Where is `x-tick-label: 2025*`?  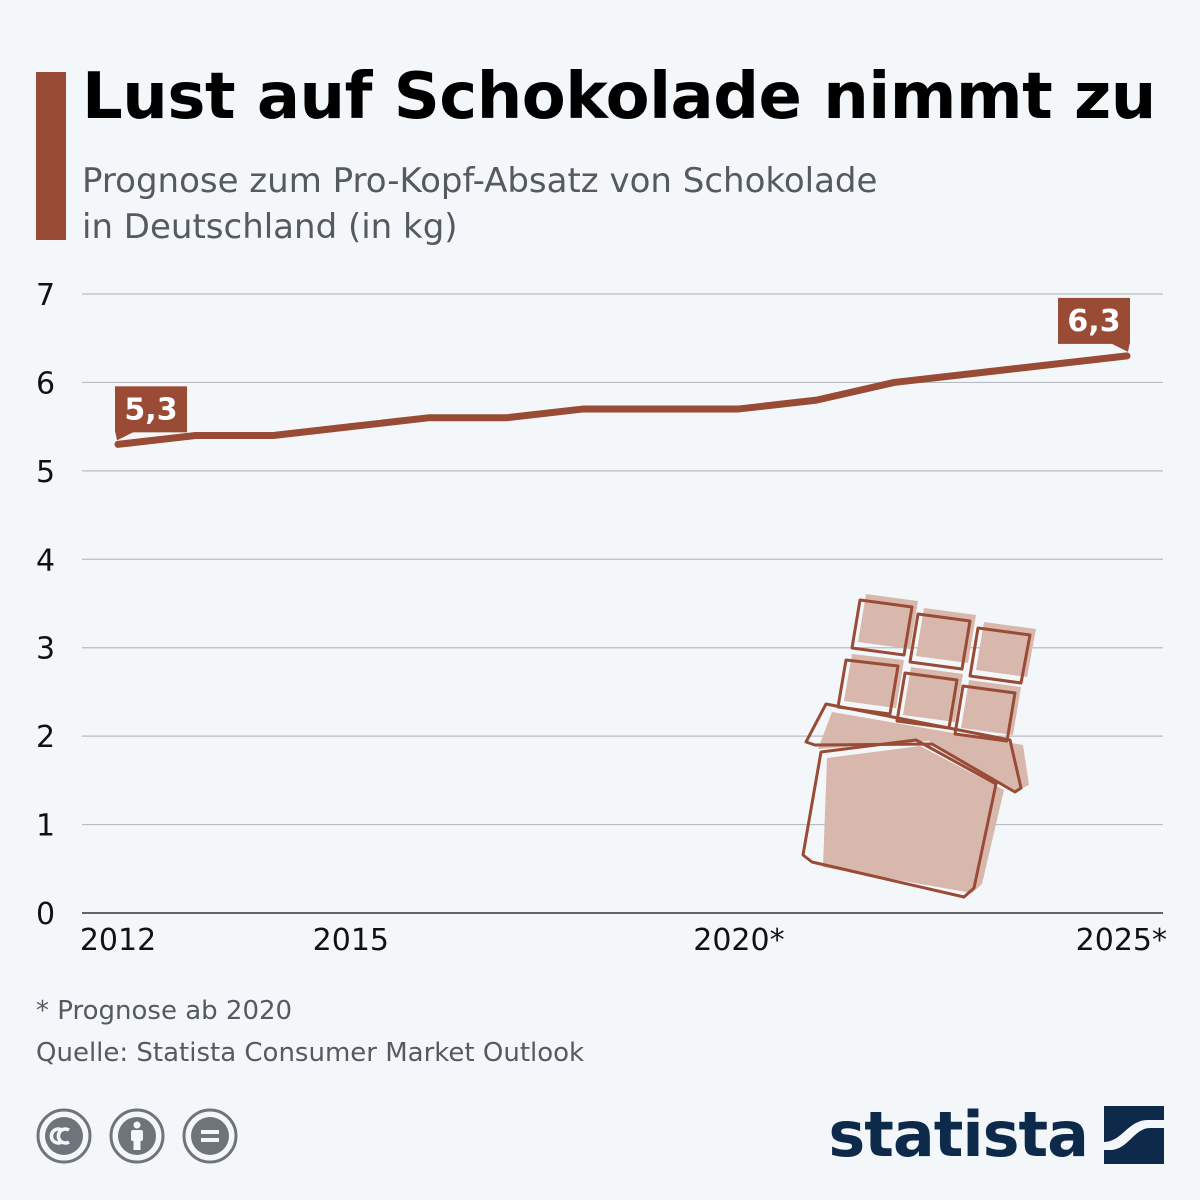
x-tick-label: 2025* is located at coordinates (1121, 940).